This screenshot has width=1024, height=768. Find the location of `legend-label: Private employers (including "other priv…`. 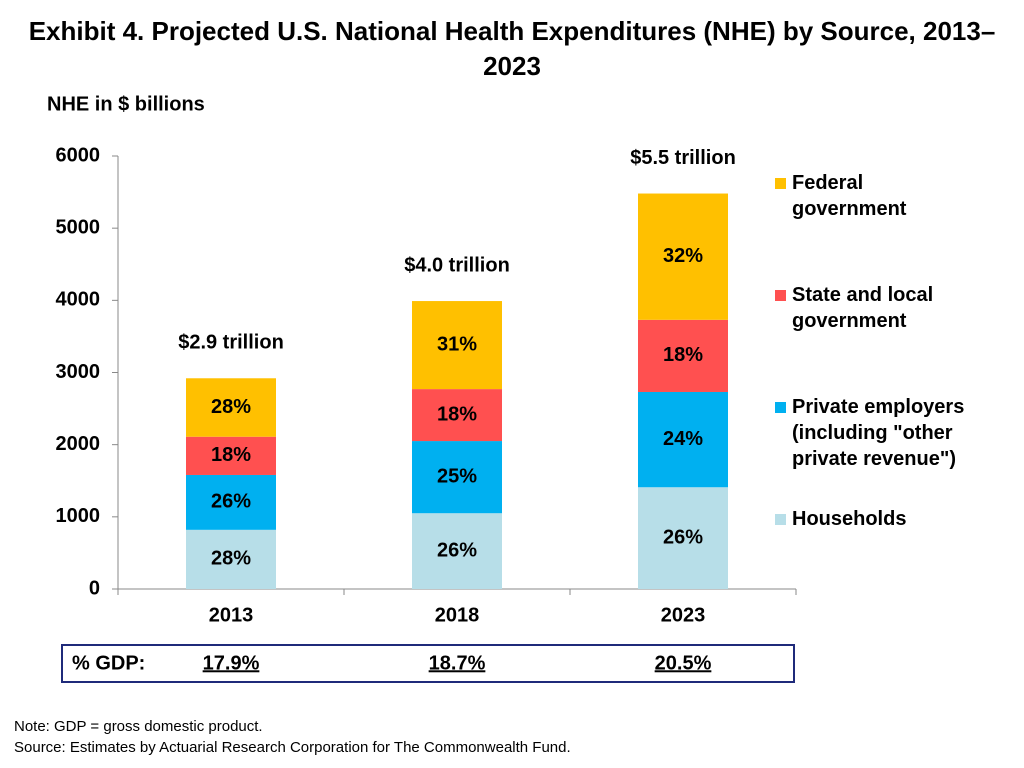

legend-label: Private employers (including "other priv… is located at coordinates (878, 433).